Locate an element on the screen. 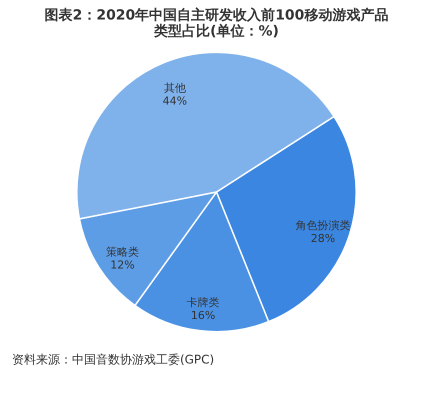 The height and width of the screenshot is (413, 428). data-label: 44% is located at coordinates (175, 101).